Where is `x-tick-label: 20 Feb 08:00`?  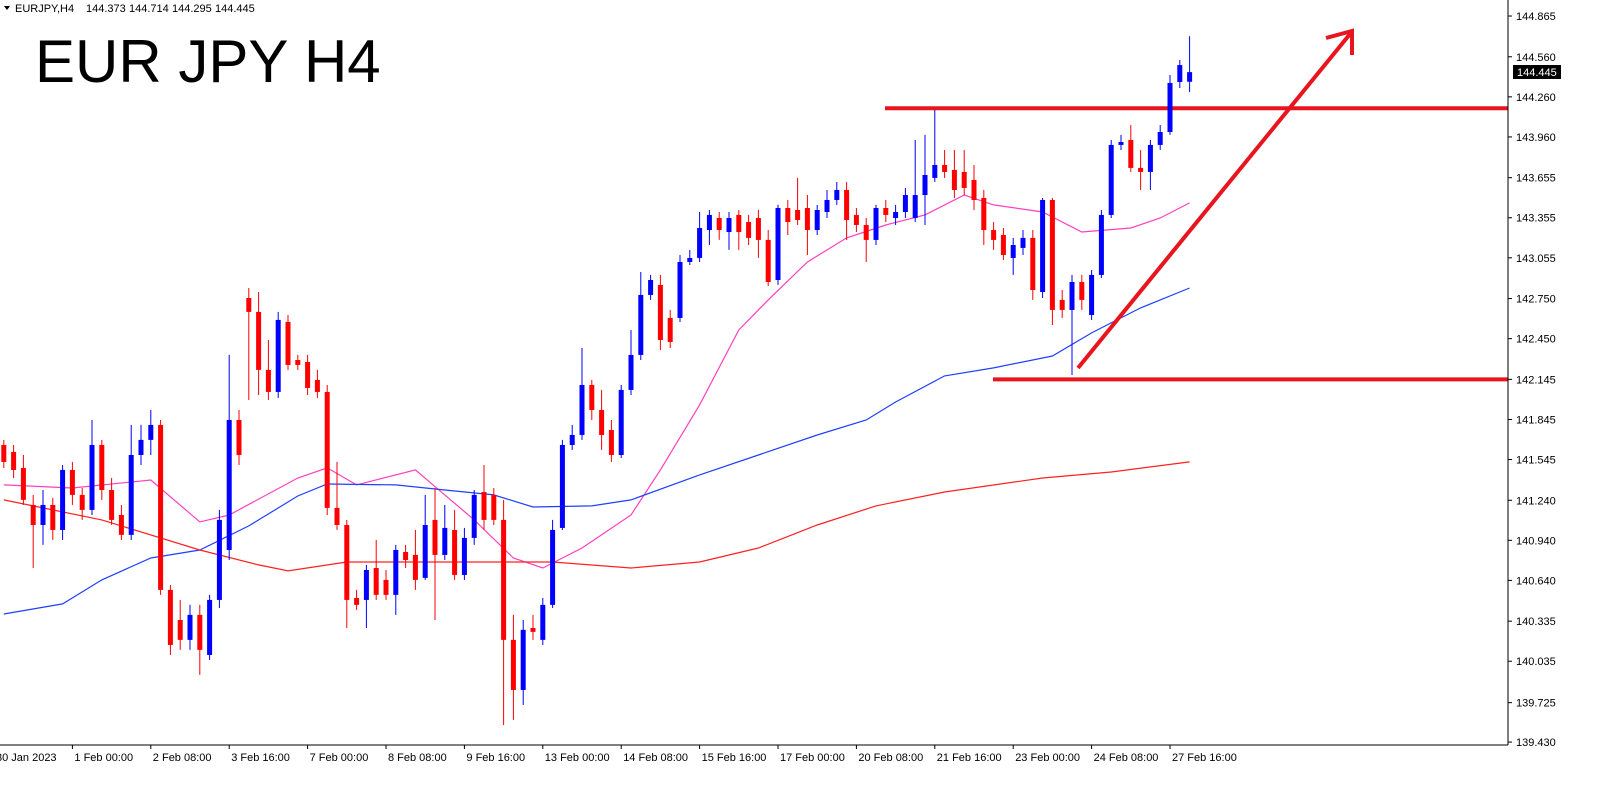
x-tick-label: 20 Feb 08:00 is located at coordinates (890, 758).